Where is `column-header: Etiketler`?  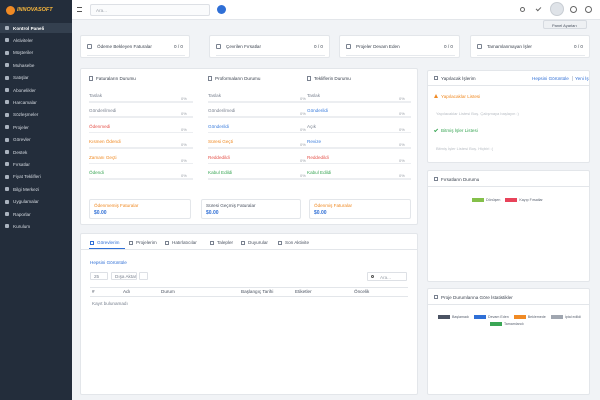 column-header: Etiketler is located at coordinates (303, 291).